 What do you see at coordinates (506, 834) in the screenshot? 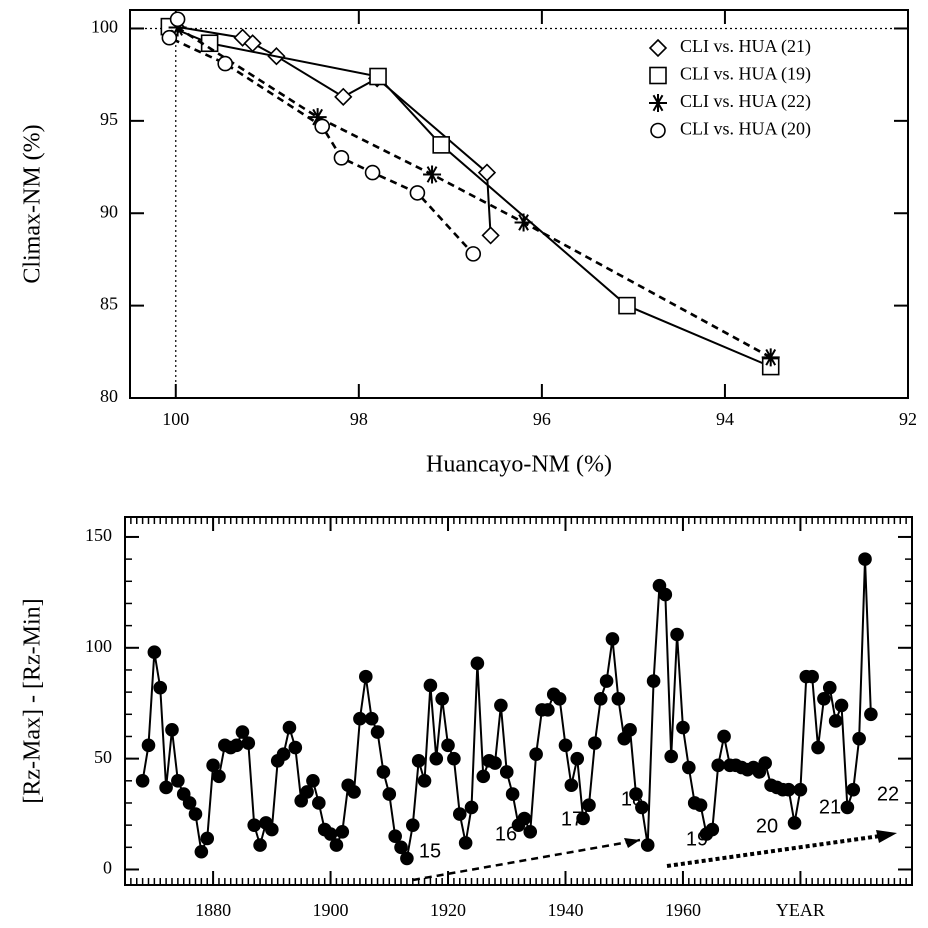
I see `annotation: 16` at bounding box center [506, 834].